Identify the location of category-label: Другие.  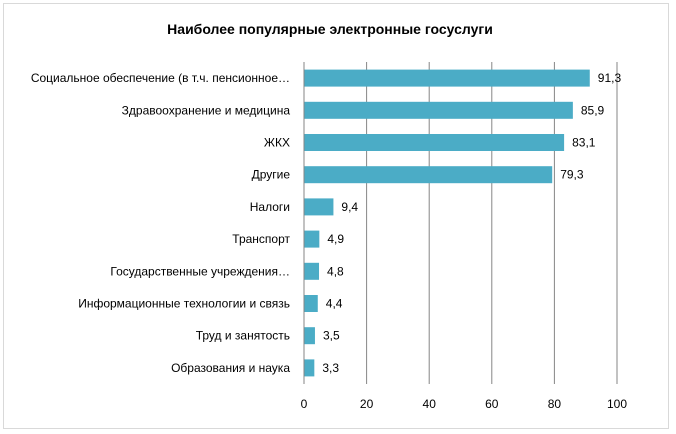
(271, 175).